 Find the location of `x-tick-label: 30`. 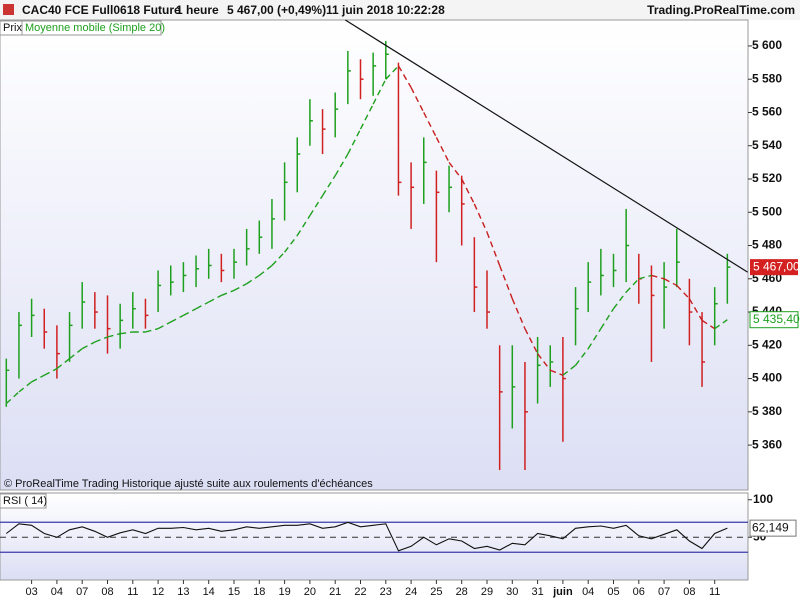

x-tick-label: 30 is located at coordinates (512, 592).